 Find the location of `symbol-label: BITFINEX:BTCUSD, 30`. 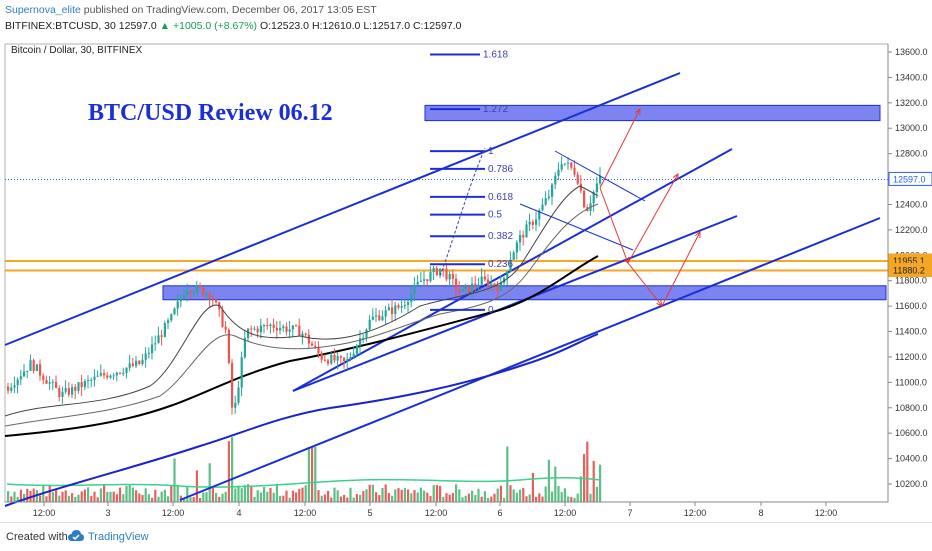

symbol-label: BITFINEX:BTCUSD, 30 is located at coordinates (60, 26).